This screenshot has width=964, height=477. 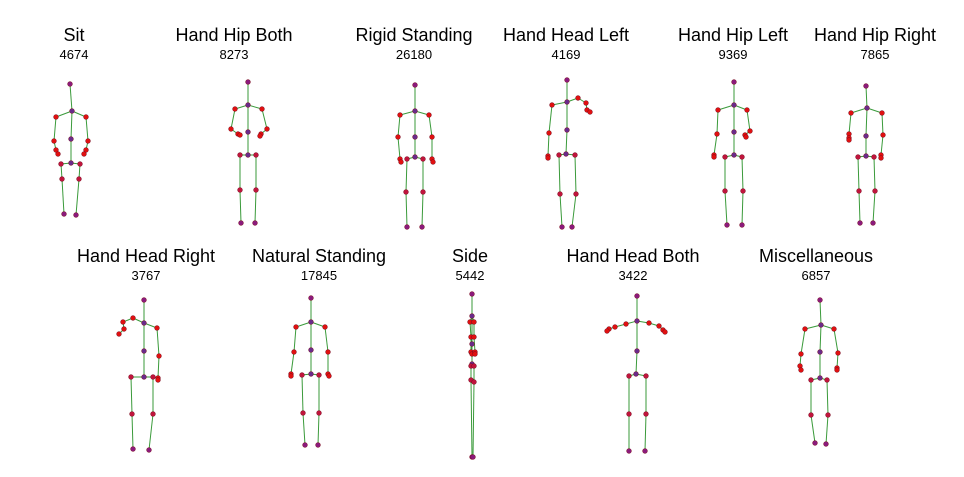 I want to click on pose-name-label: Hand Hip Right, so click(x=875, y=35).